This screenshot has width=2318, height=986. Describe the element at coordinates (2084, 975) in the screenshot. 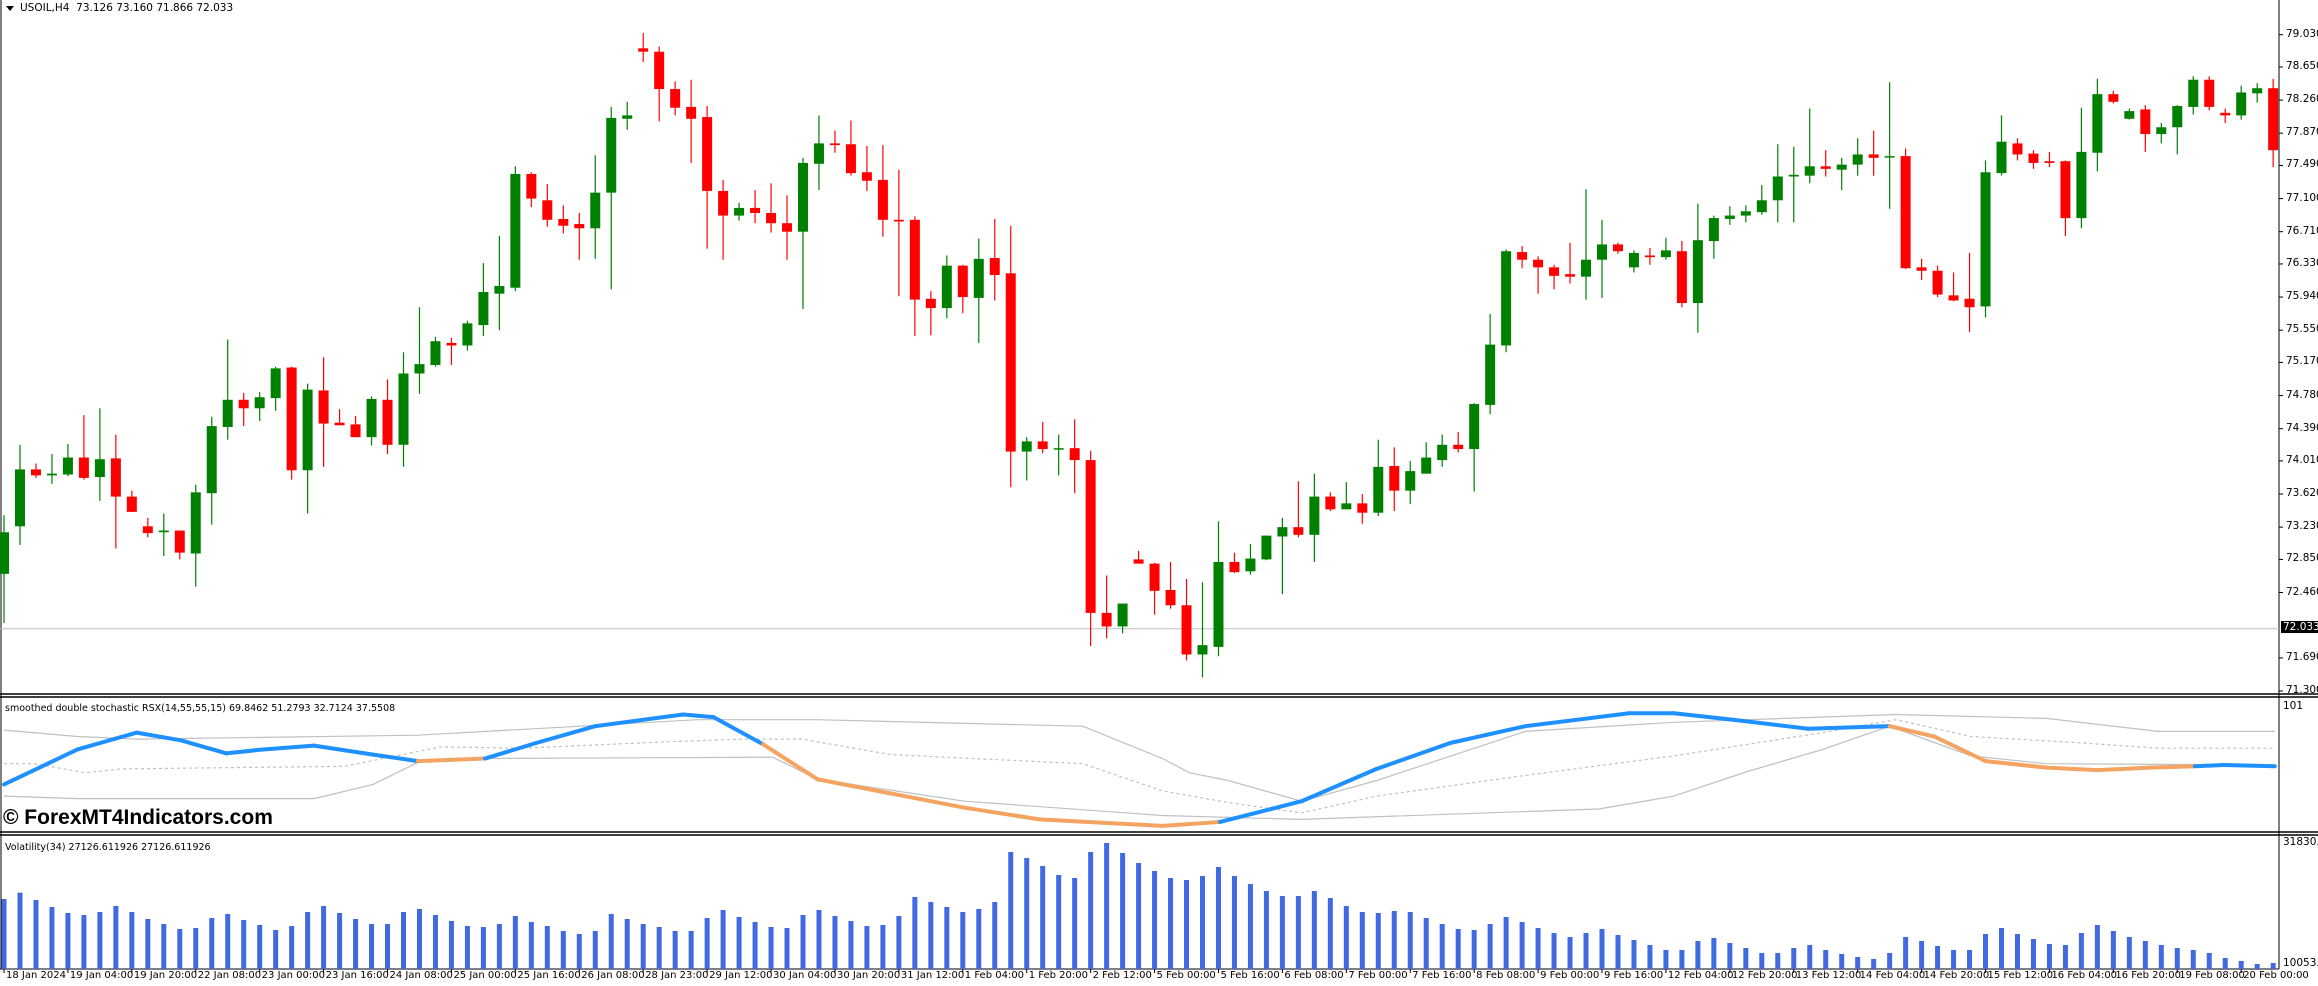

I see `time-label: 16 Feb 04:00` at that location.